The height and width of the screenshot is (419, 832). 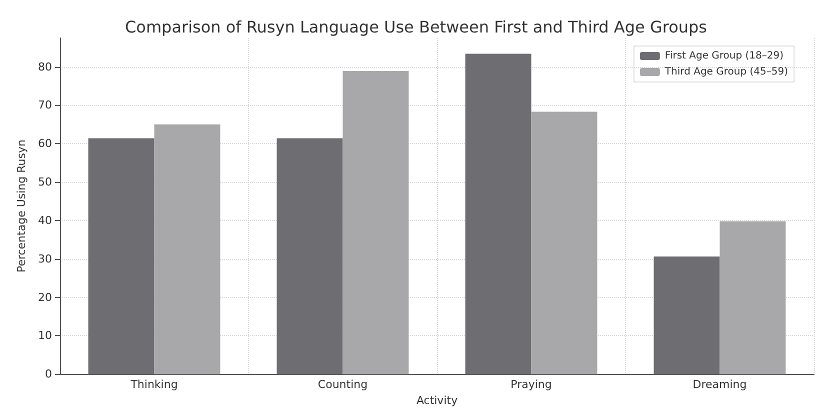 I want to click on y-tick-label: 10, so click(x=45, y=335).